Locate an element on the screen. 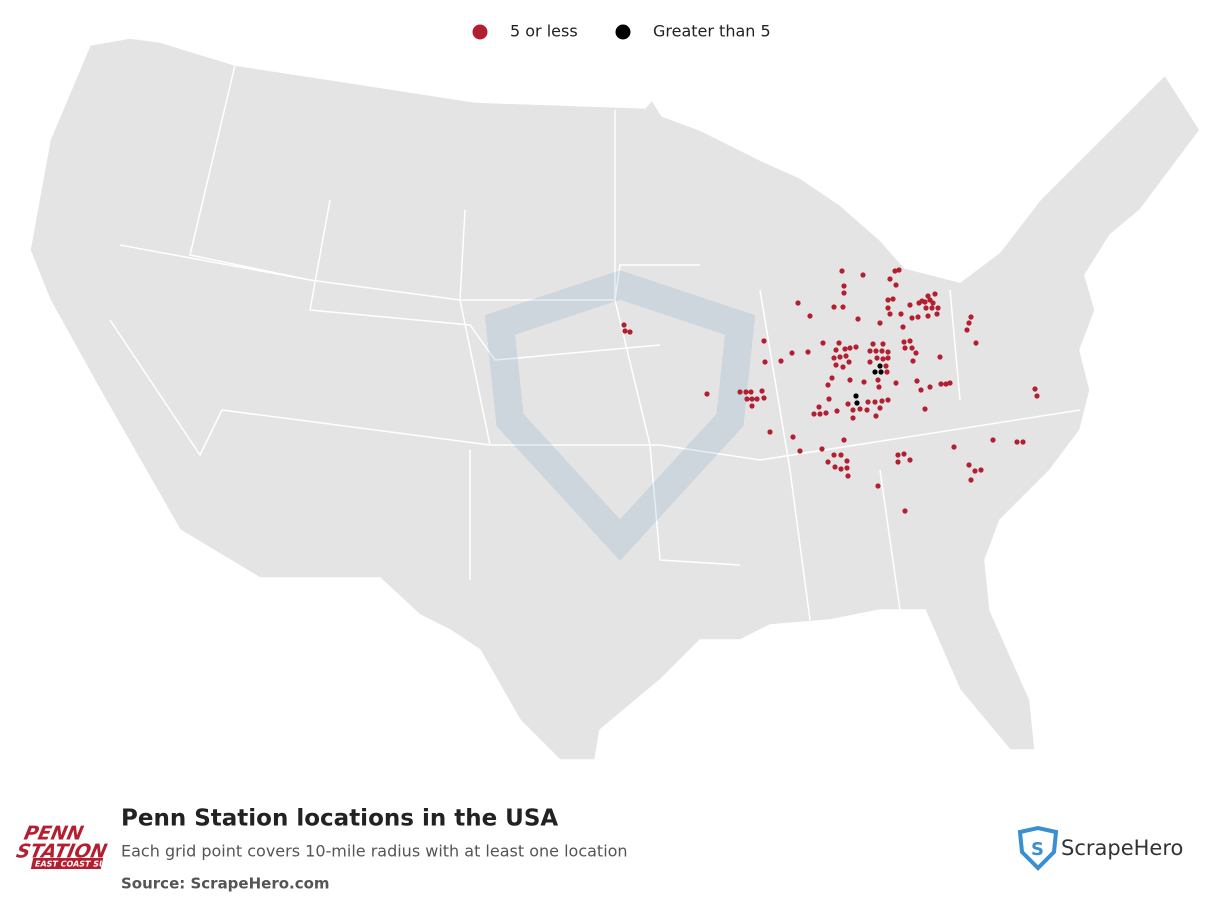 This screenshot has width=1224, height=906. legend: 5 or less Greater than 5 is located at coordinates (621, 31).